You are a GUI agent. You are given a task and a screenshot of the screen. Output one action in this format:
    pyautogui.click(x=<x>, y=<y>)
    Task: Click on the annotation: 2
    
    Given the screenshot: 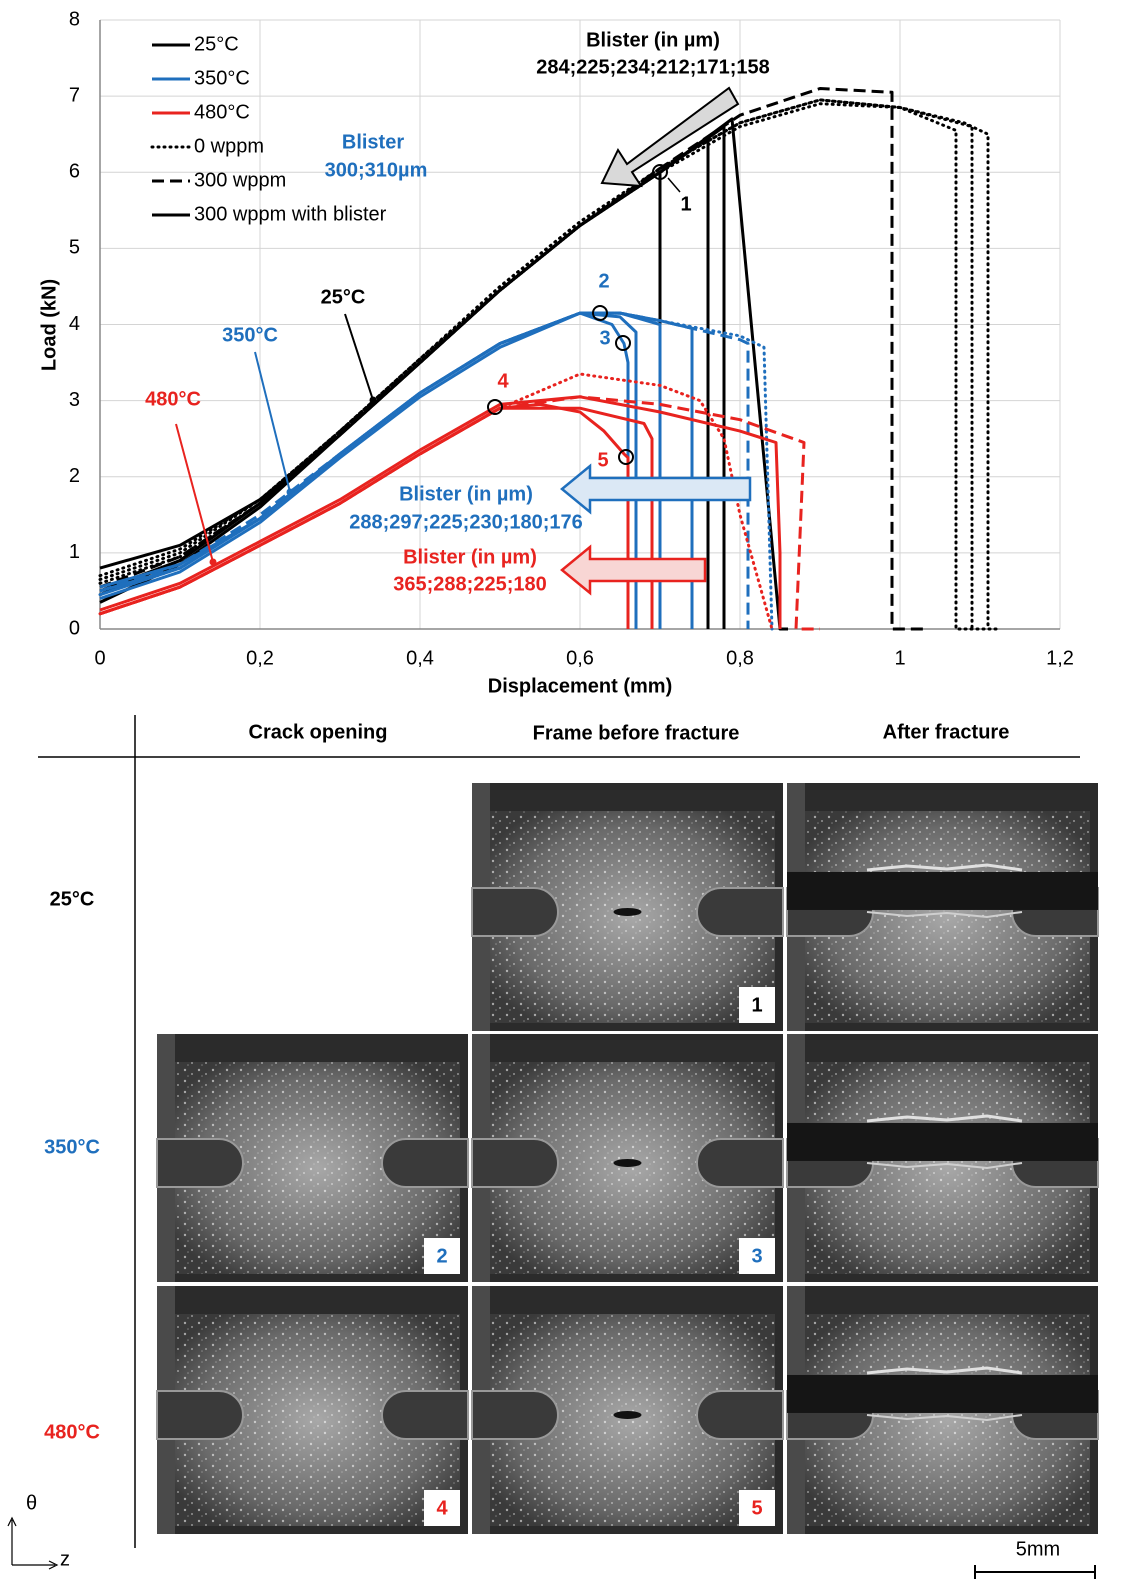 What is the action you would take?
    pyautogui.click(x=603, y=281)
    